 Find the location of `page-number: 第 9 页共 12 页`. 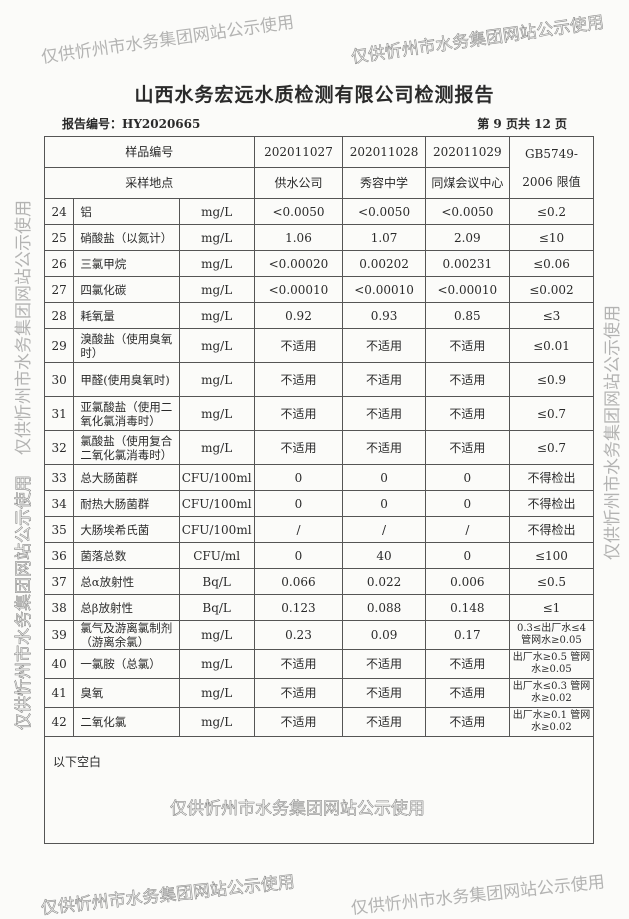

page-number: 第 9 页共 12 页 is located at coordinates (522, 124).